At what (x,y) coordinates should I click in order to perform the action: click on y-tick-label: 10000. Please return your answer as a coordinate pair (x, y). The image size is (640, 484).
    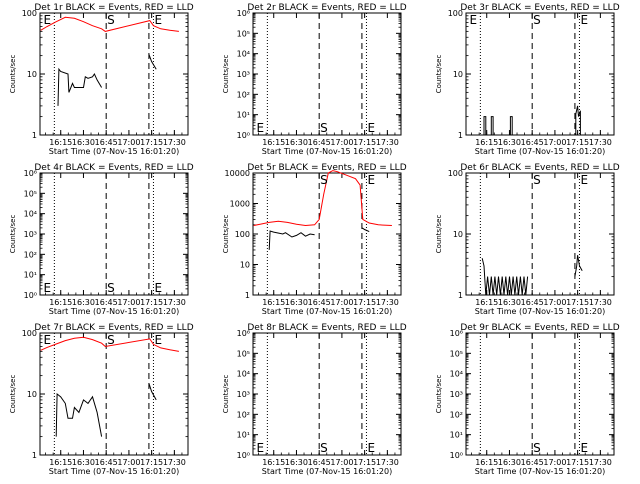
    Looking at the image, I should click on (237, 173).